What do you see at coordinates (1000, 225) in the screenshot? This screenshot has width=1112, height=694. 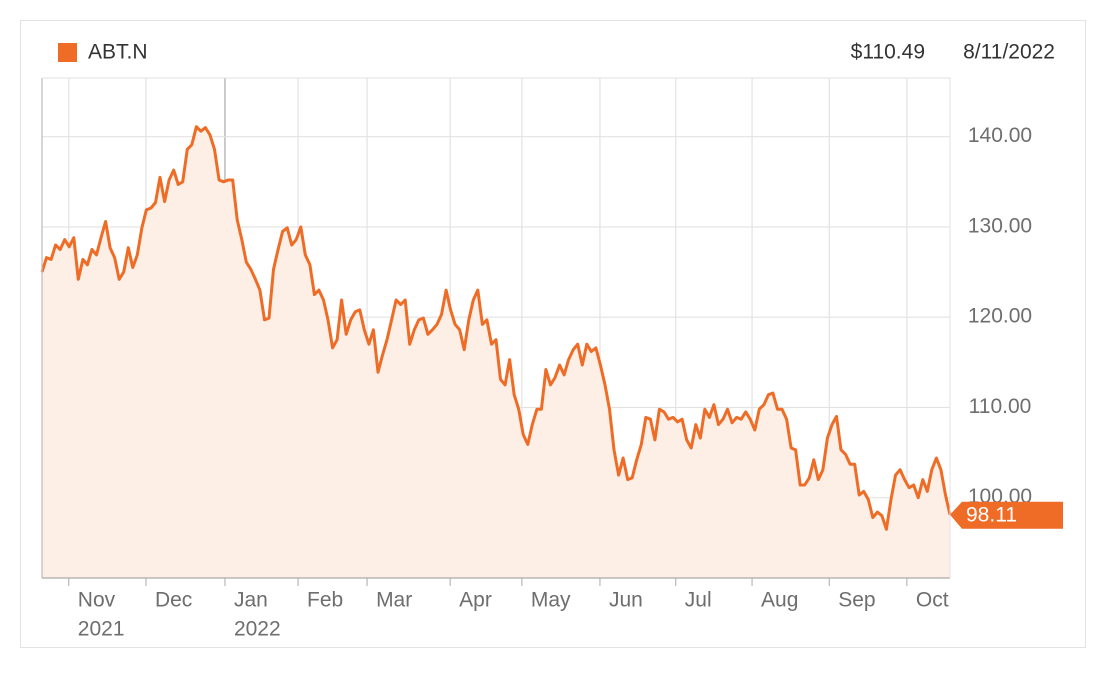 I see `y-tick-label: 130.00` at bounding box center [1000, 225].